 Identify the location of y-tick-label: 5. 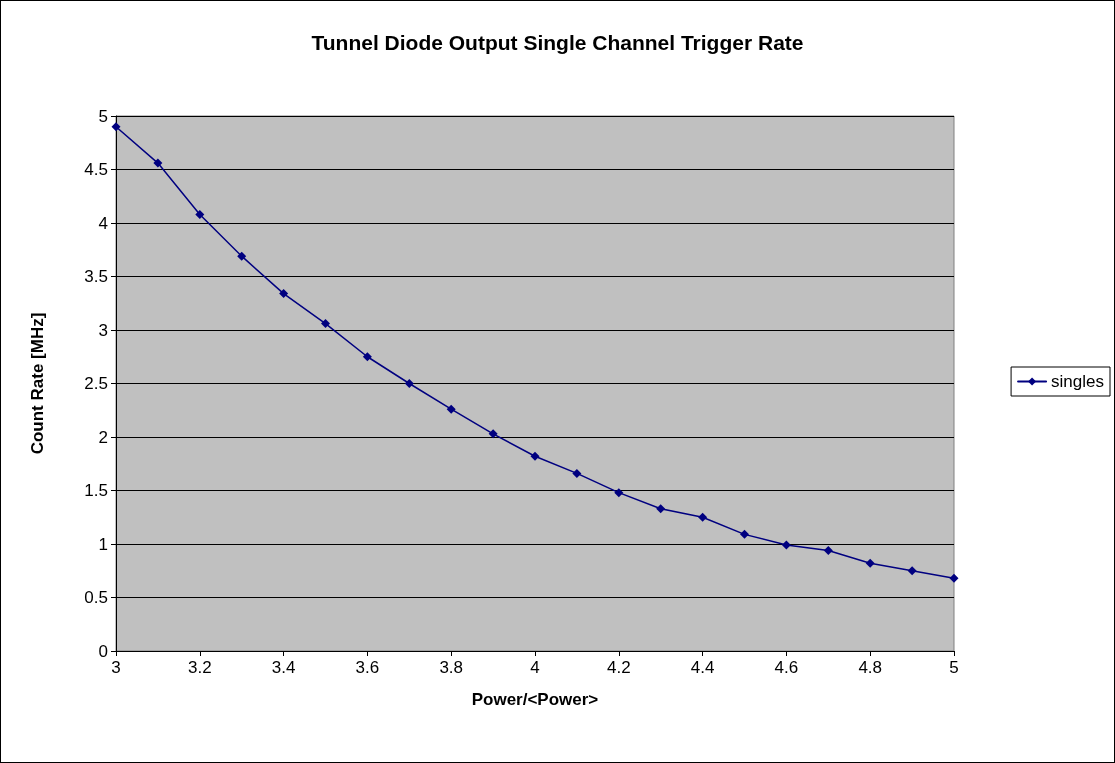
(103, 116).